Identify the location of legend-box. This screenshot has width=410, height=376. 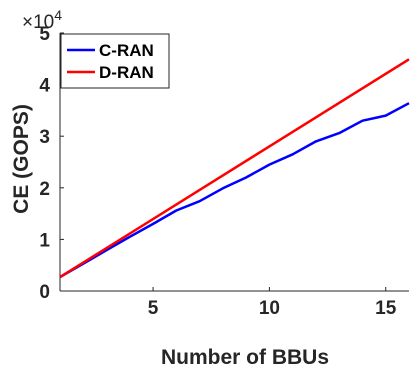
(115, 61).